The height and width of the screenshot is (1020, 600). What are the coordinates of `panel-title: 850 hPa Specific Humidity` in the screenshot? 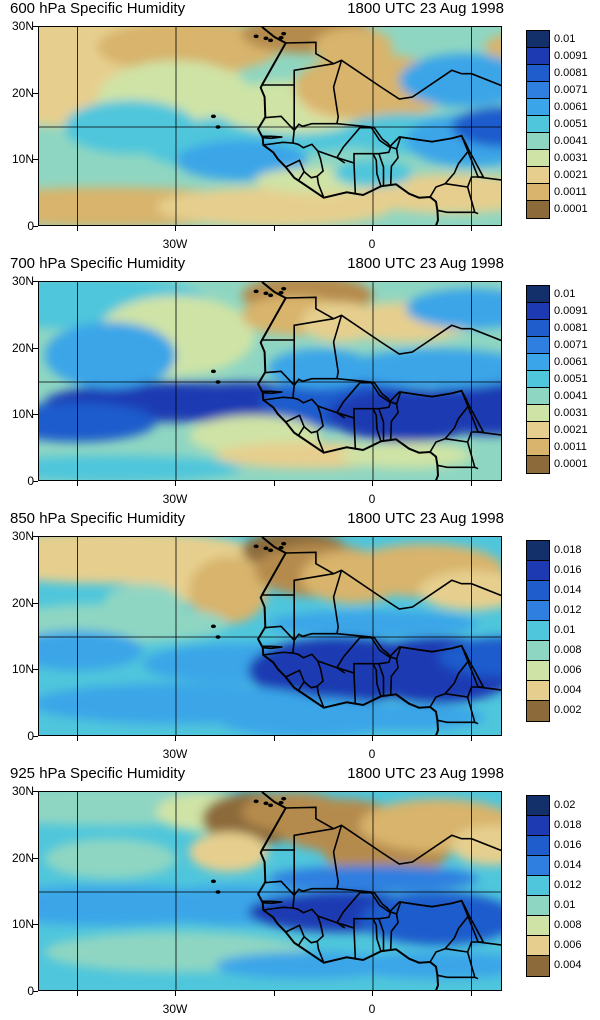 It's located at (98, 518).